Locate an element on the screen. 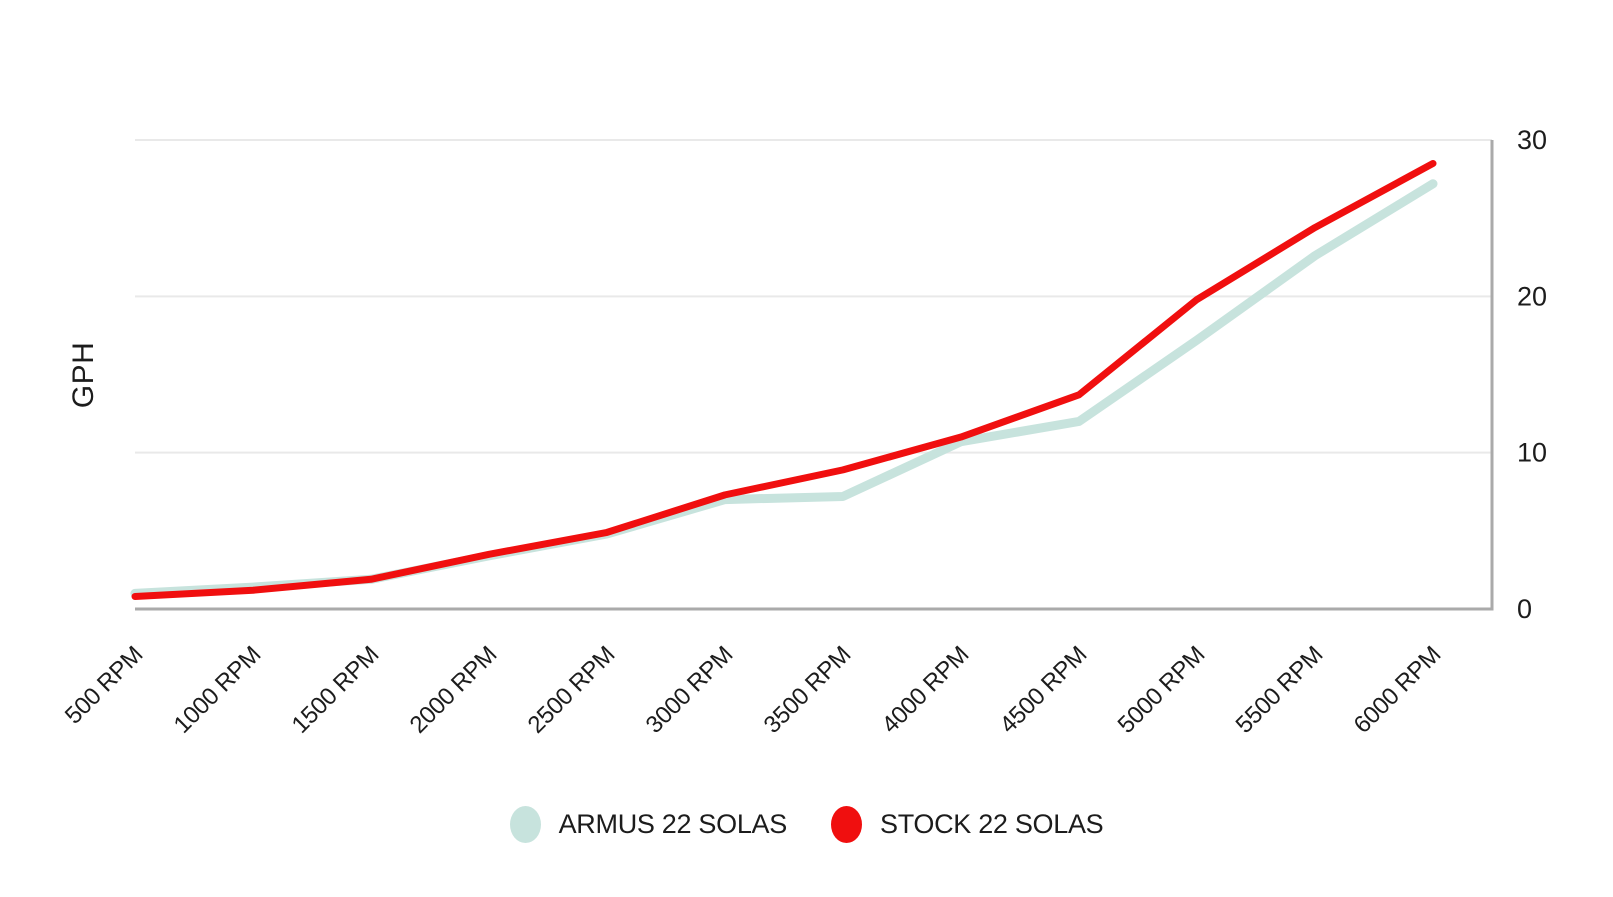 The image size is (1613, 897). legend-item-stock-22-solas: STOCK 22 SOLAS is located at coordinates (967, 824).